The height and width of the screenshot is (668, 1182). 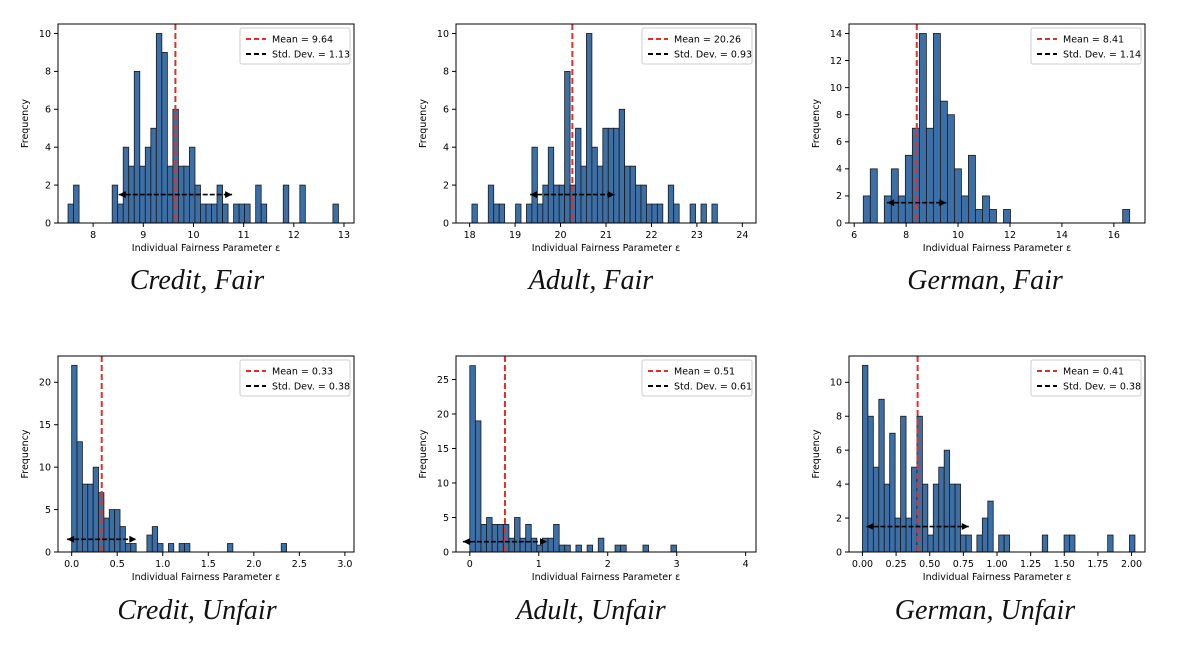 I want to click on x-tick-label: 3, so click(x=677, y=564).